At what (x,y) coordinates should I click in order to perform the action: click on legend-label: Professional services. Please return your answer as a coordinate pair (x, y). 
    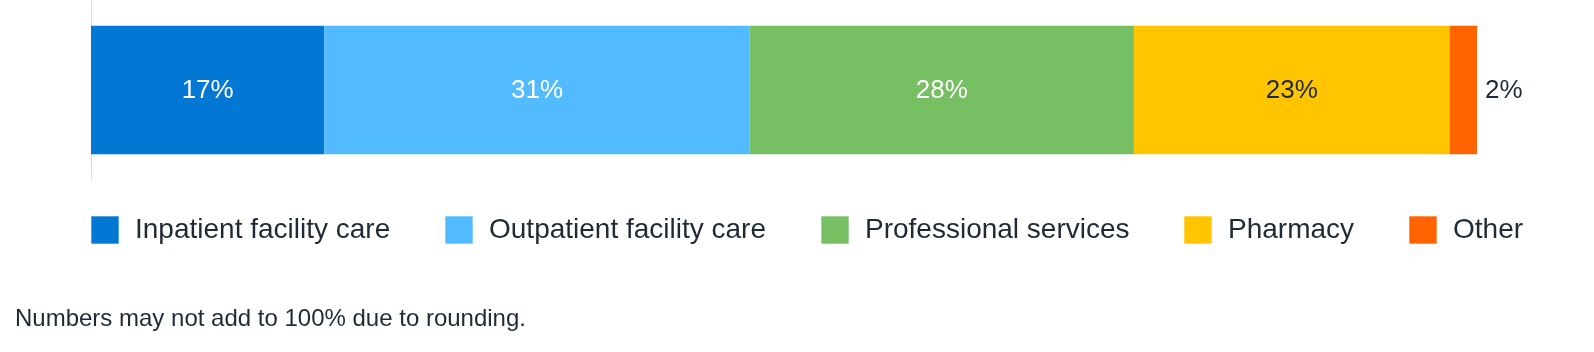
    Looking at the image, I should click on (997, 228).